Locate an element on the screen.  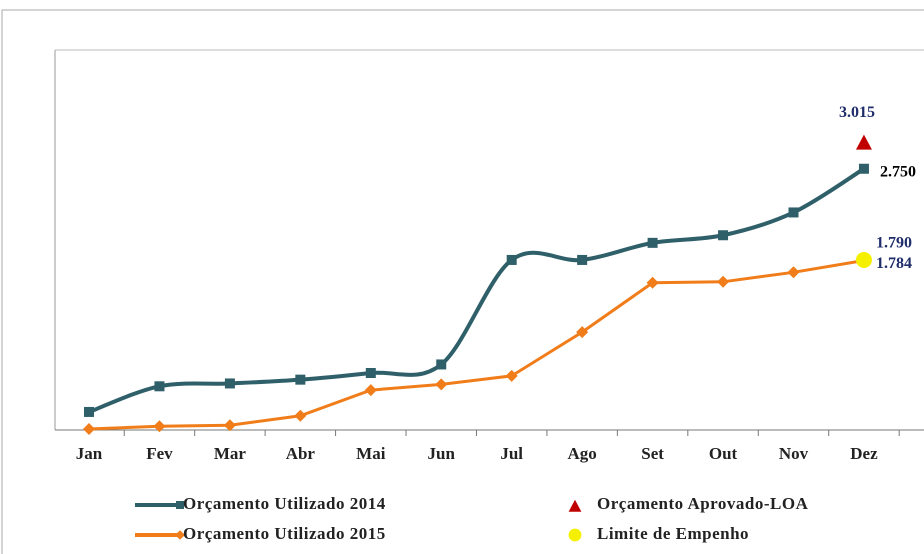
x-tick-label: Abr is located at coordinates (301, 453).